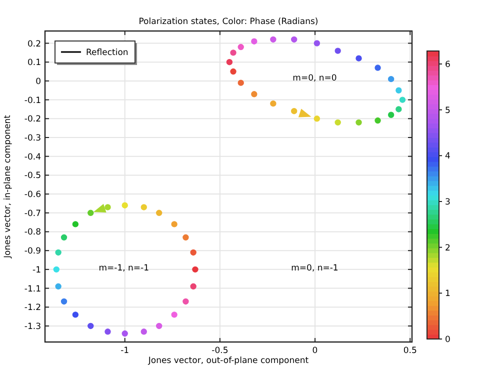 This screenshot has height=366, width=479. What do you see at coordinates (32, 157) in the screenshot?
I see `y-tick-label: -0.4` at bounding box center [32, 157].